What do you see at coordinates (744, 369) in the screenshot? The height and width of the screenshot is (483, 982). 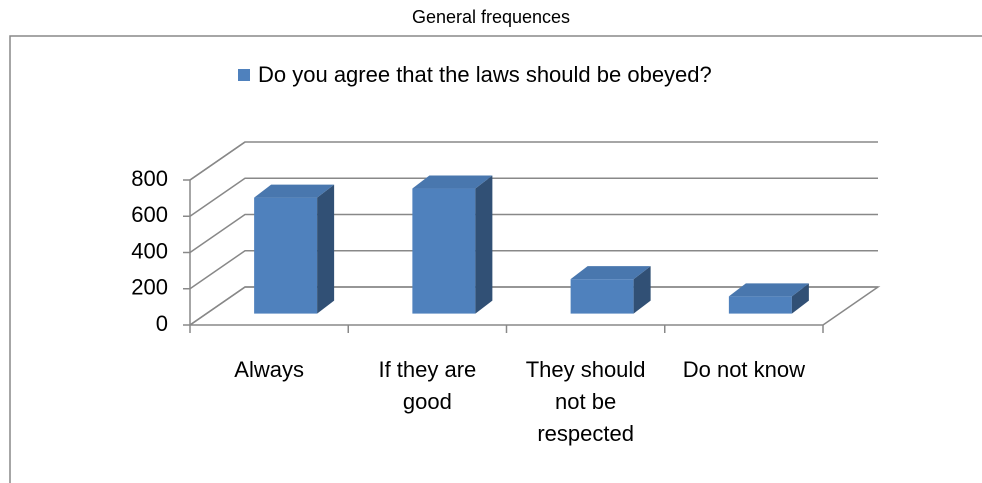 I see `x-tick-label: Do not know` at bounding box center [744, 369].